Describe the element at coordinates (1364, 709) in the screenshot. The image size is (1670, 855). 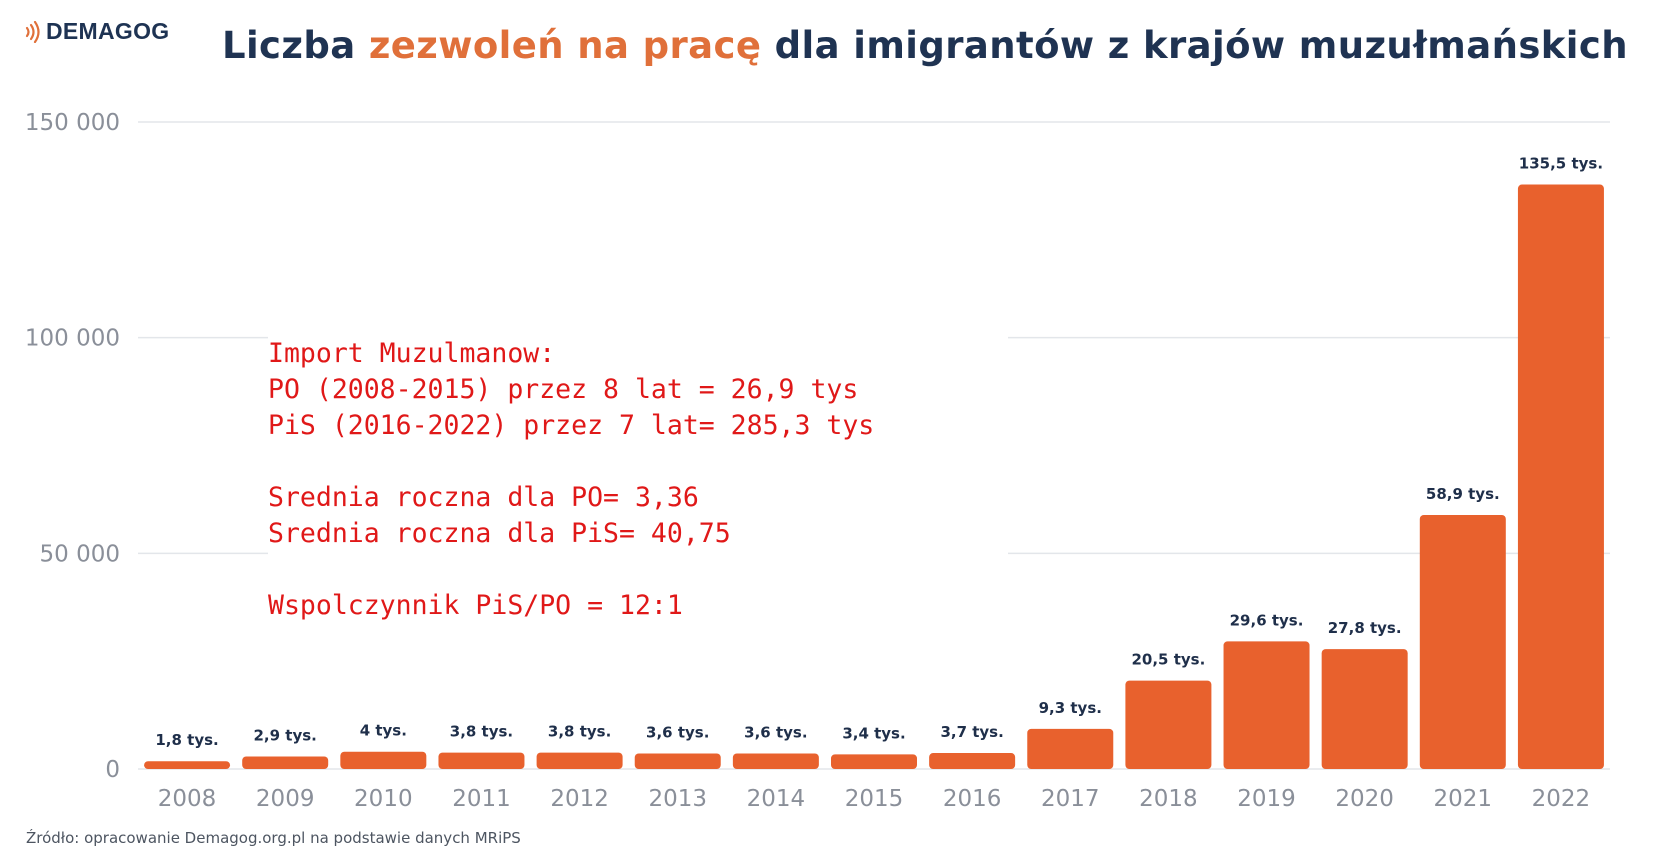
I see `bar-2020` at that location.